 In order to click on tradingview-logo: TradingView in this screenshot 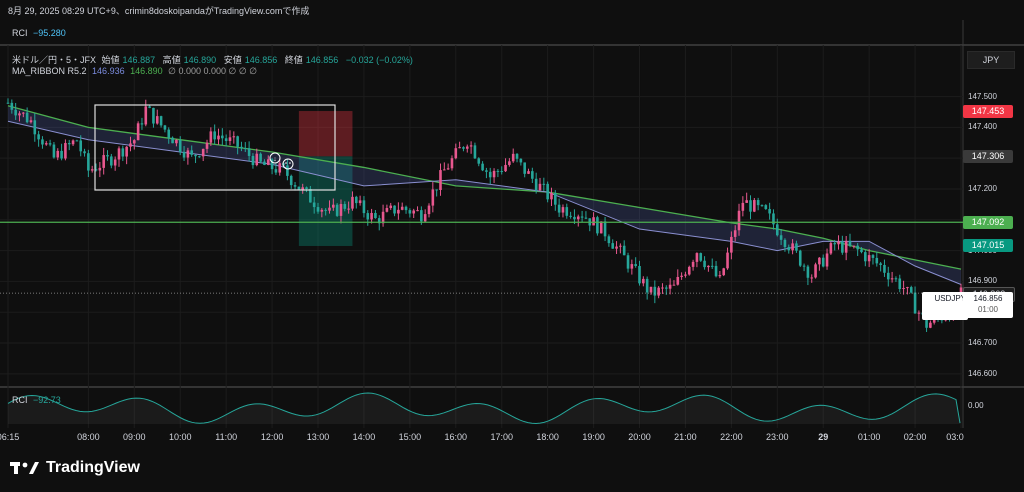, I will do `click(75, 468)`.